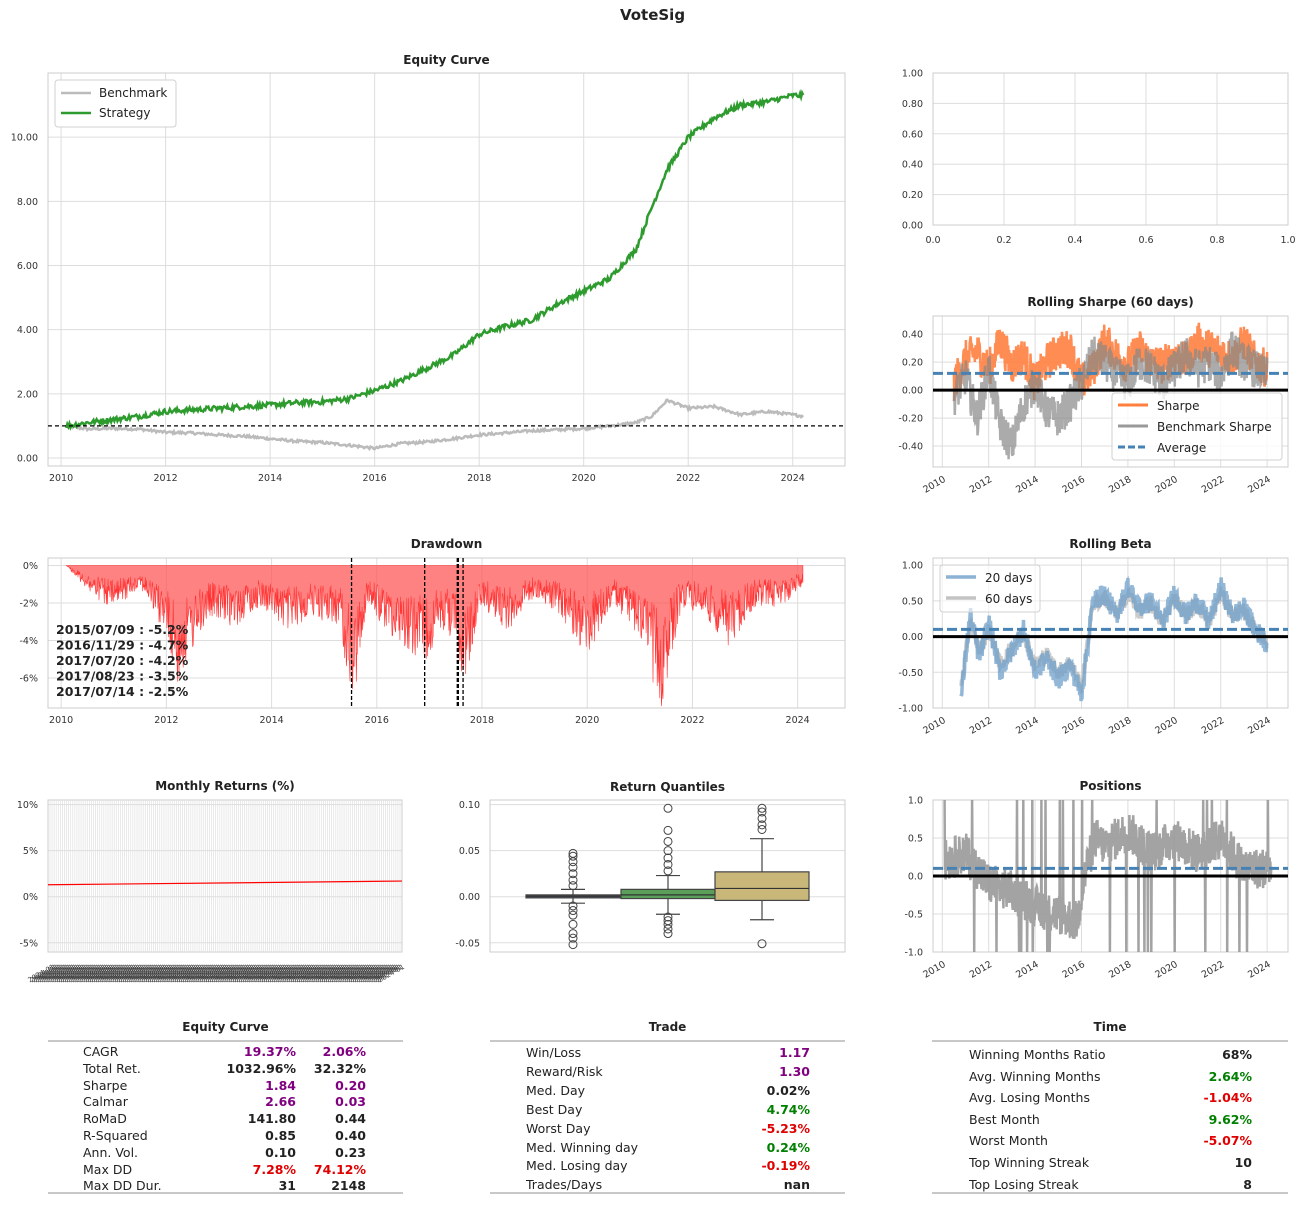  What do you see at coordinates (556, 1090) in the screenshot?
I see `stats-label: Med. Day` at bounding box center [556, 1090].